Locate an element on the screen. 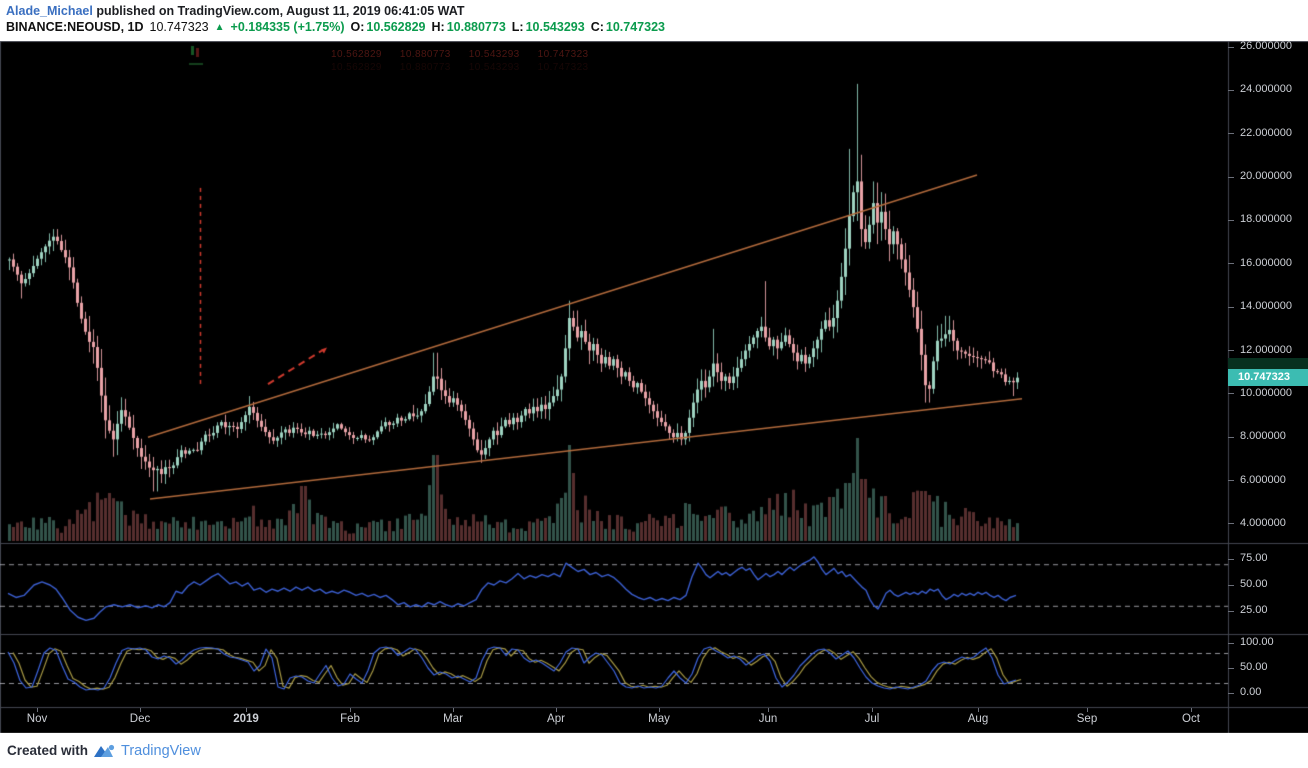 The height and width of the screenshot is (768, 1308). rsi-axis-label: 75.00 is located at coordinates (1254, 558).